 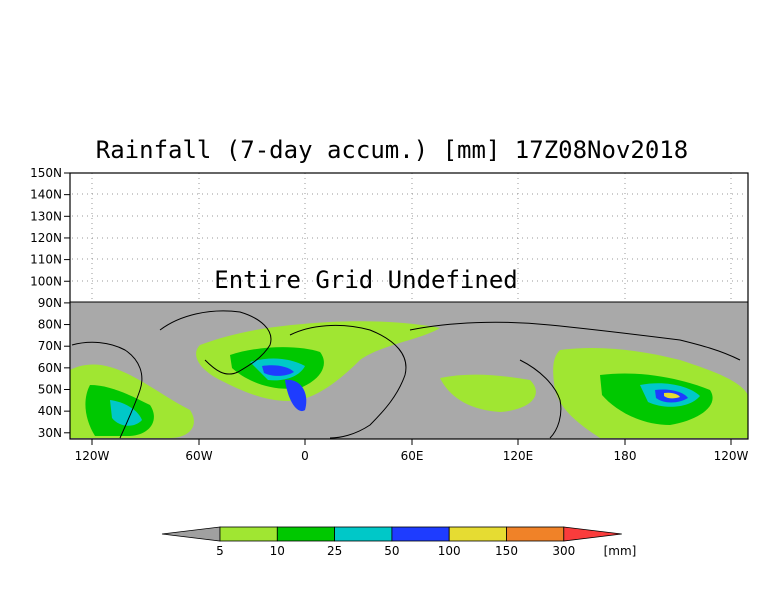 I want to click on legend-colorbar: 5 10 25 50 100 150 300 [mm], so click(x=399, y=542).